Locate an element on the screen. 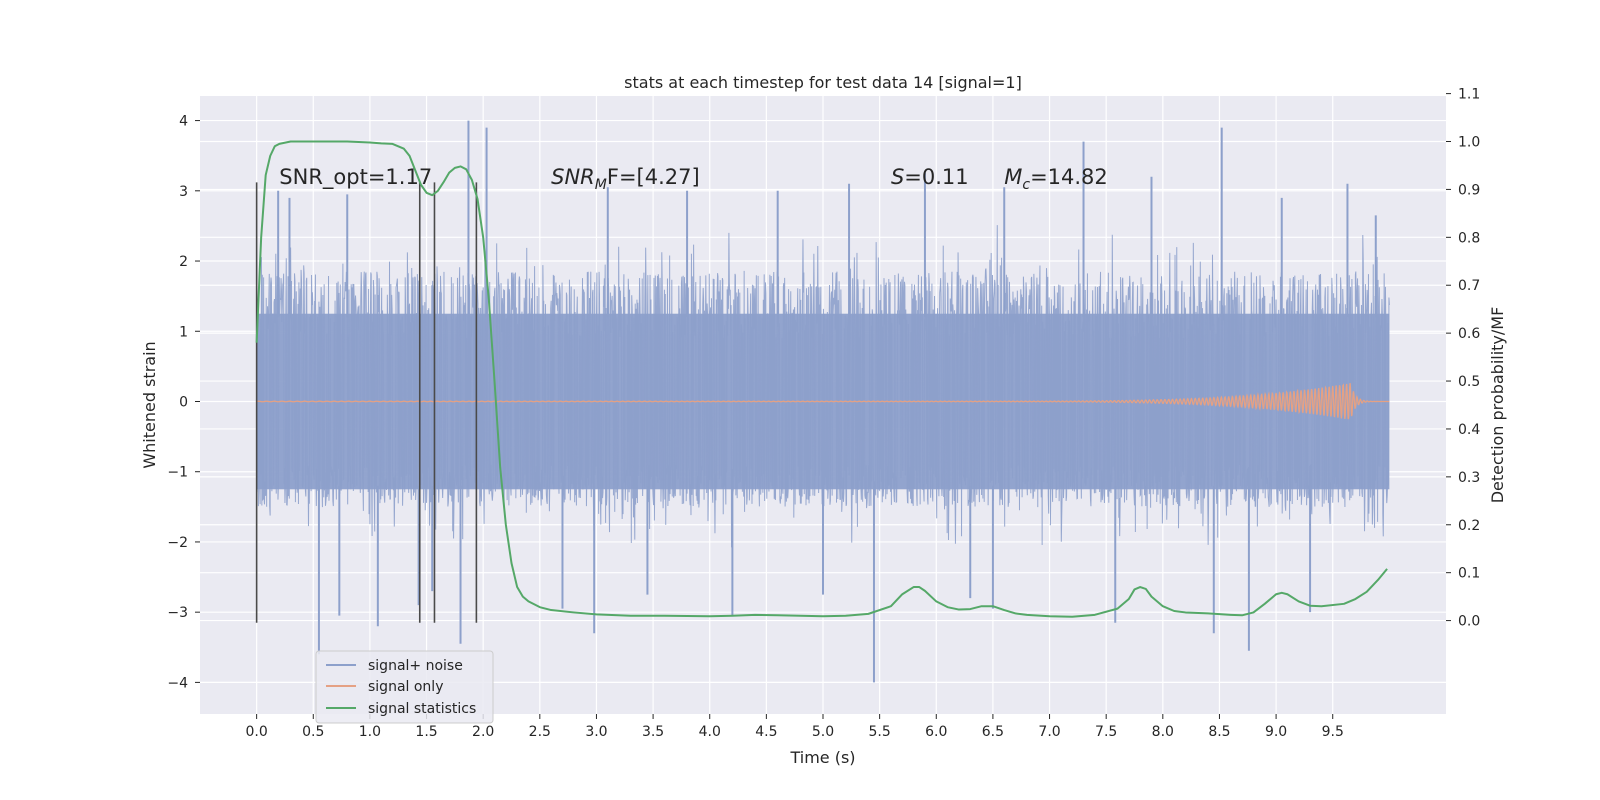 This screenshot has width=1600, height=800. y-left-tick-label-0: −4 is located at coordinates (177, 683).